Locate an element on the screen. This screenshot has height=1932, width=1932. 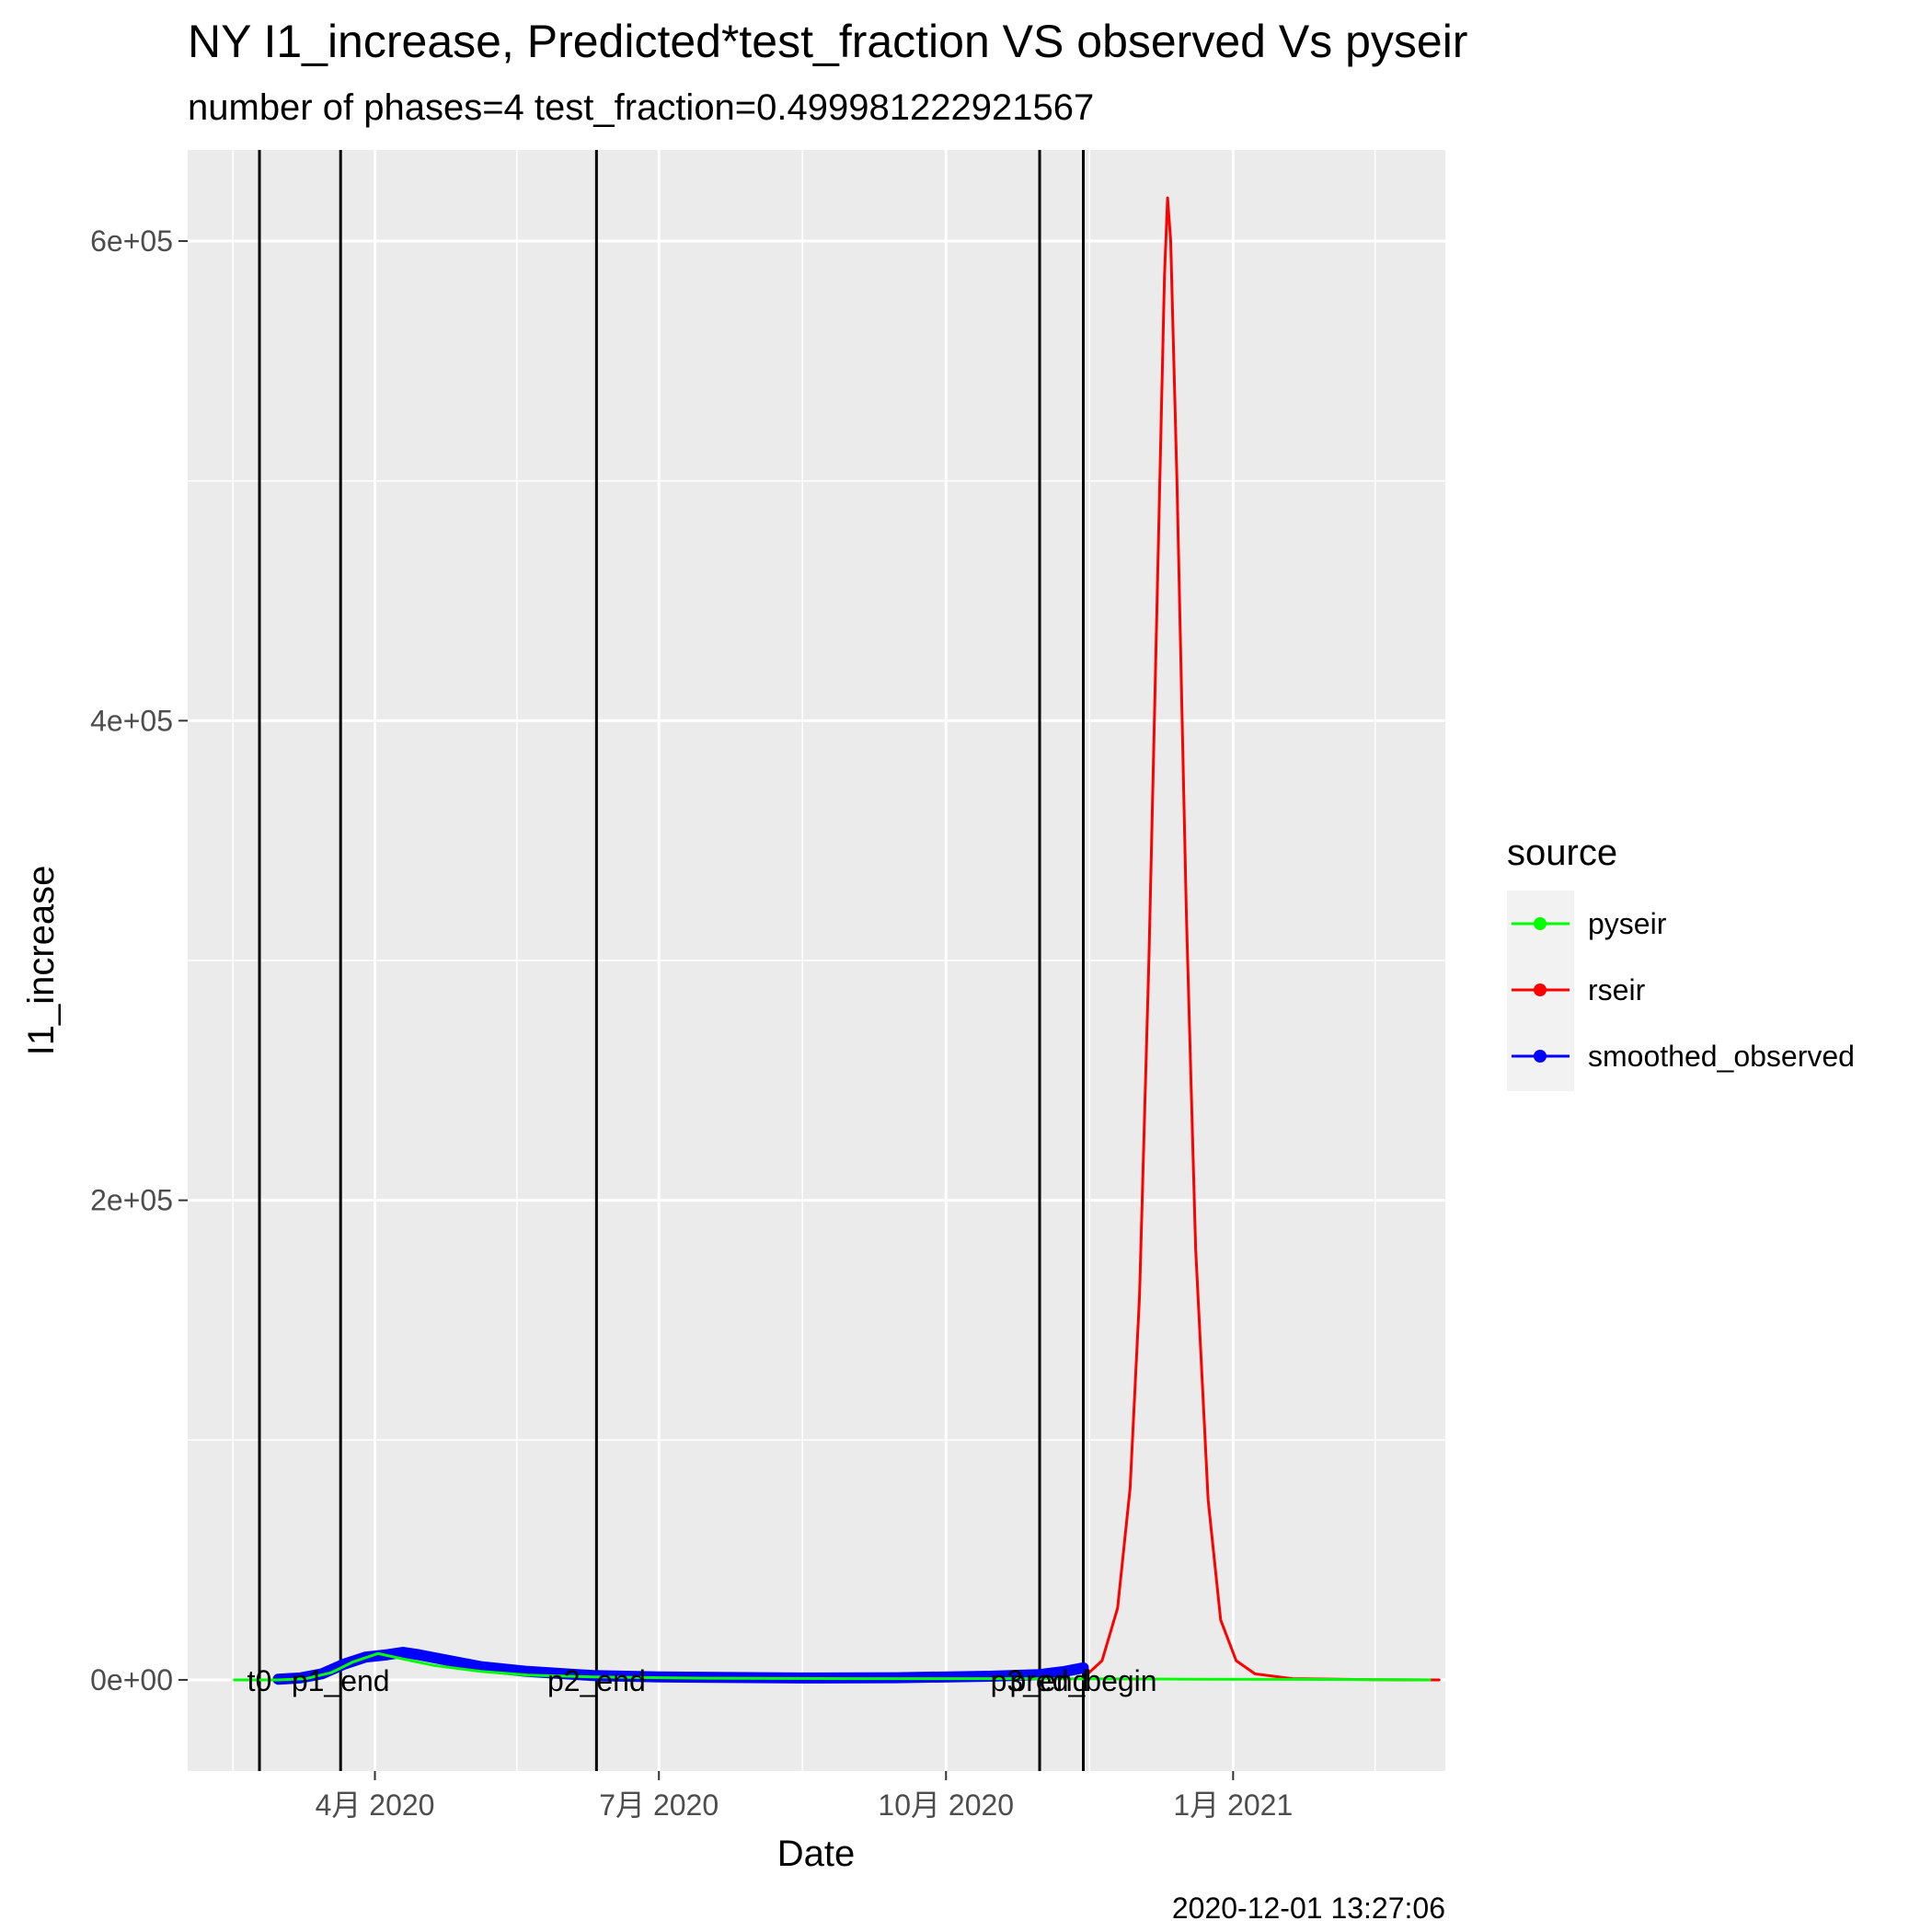
legend-key-point-smoothed-observed is located at coordinates (1540, 1056).